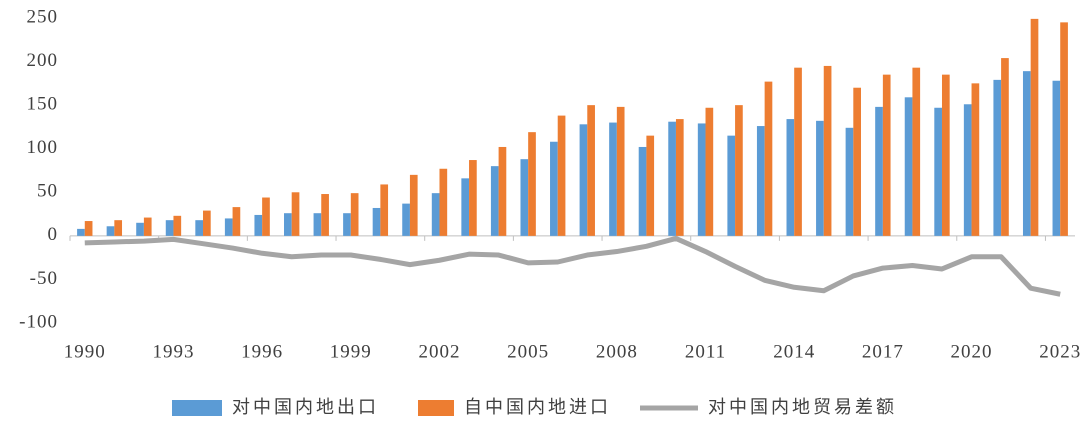  I want to click on y-tick-label: 100, so click(43, 147).